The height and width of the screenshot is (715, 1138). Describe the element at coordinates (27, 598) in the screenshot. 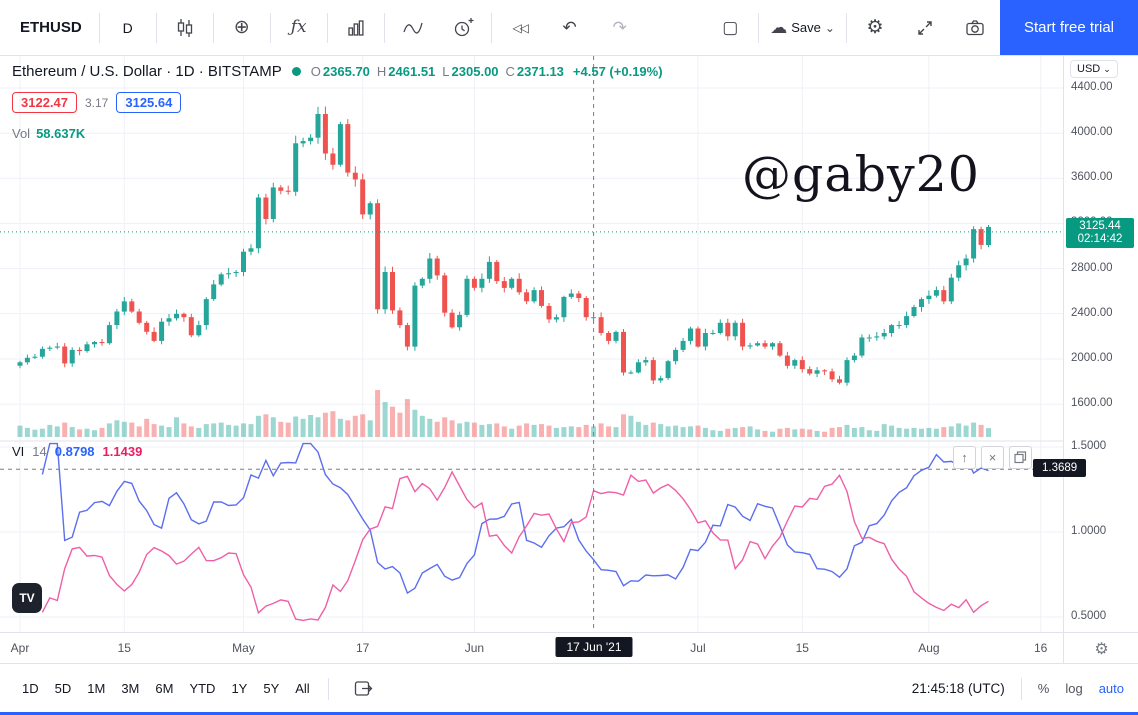

I see `tradingview-logo: TV` at that location.